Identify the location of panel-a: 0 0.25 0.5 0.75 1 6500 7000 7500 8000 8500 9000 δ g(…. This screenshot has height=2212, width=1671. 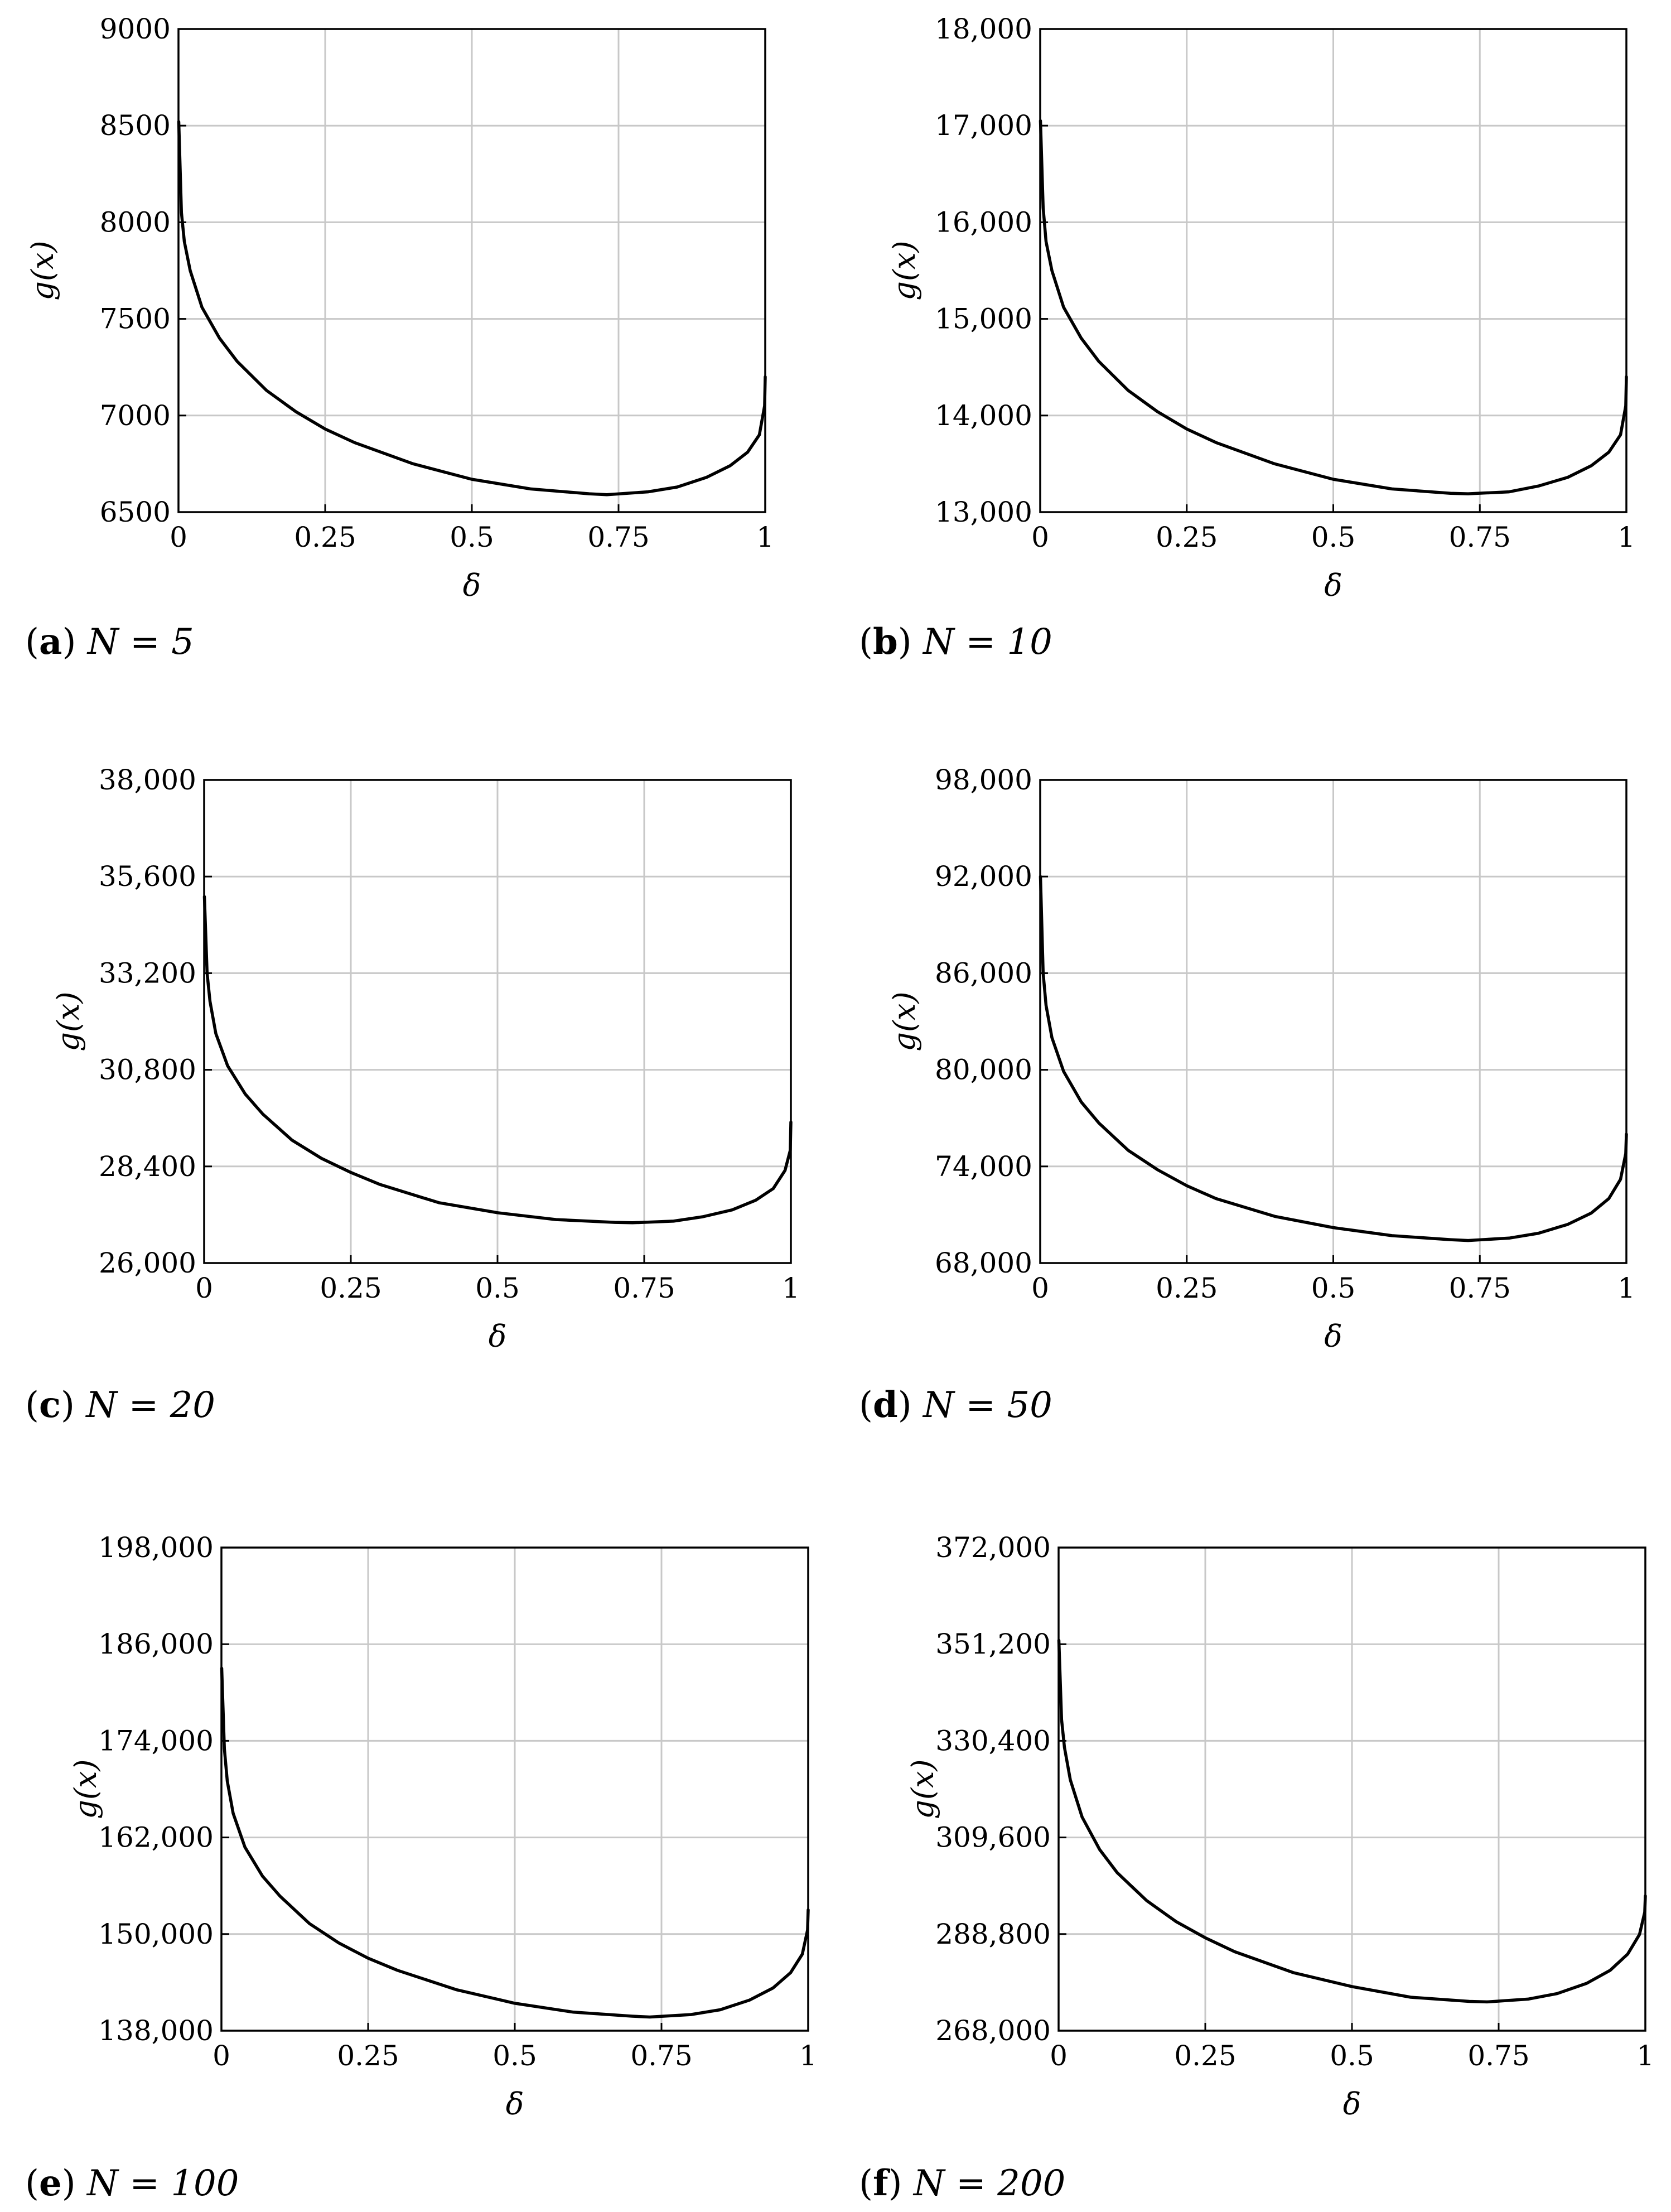
(399, 338).